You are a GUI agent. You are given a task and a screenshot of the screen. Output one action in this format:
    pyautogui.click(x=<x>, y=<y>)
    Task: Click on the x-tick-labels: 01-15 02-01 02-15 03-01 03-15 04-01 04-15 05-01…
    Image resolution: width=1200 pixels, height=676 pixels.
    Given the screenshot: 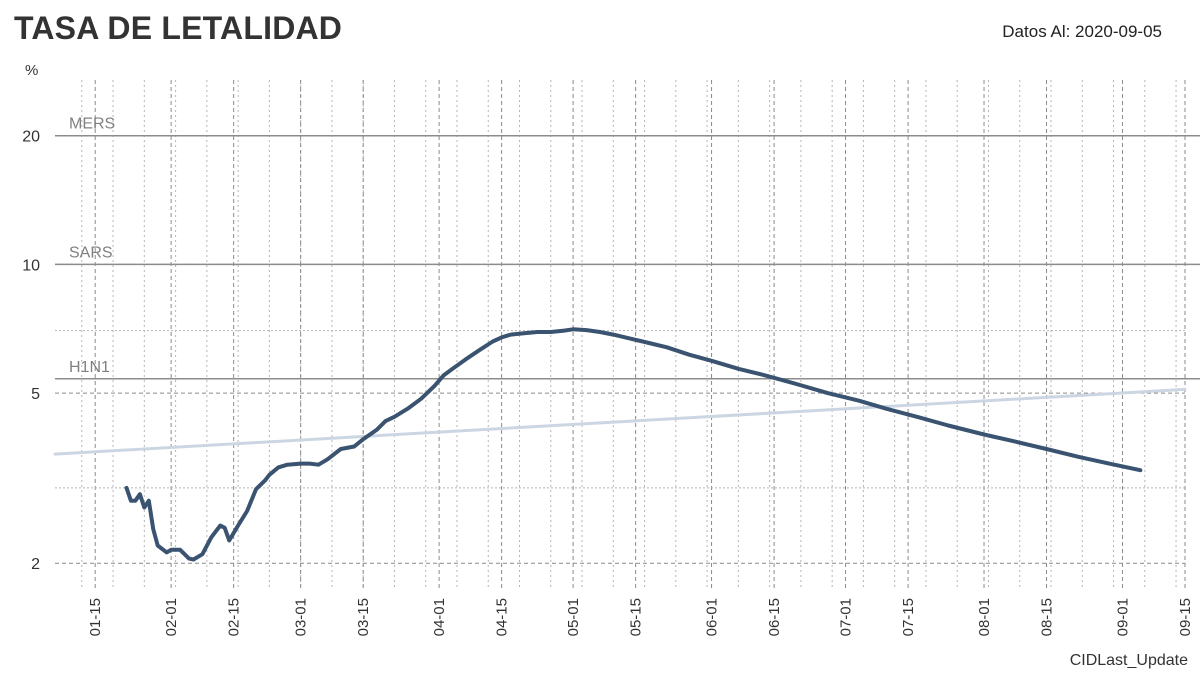 What is the action you would take?
    pyautogui.click(x=640, y=617)
    